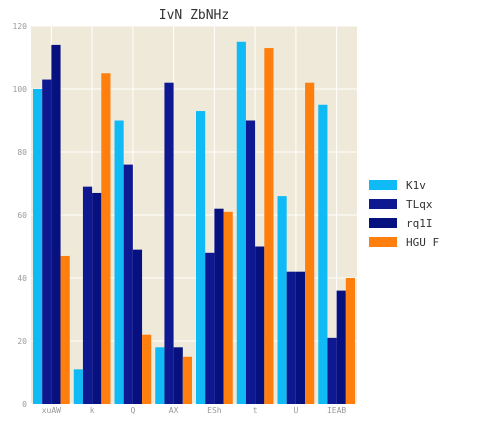 This screenshot has height=424, width=477. Describe the element at coordinates (416, 185) in the screenshot. I see `legend-label: K1v` at that location.